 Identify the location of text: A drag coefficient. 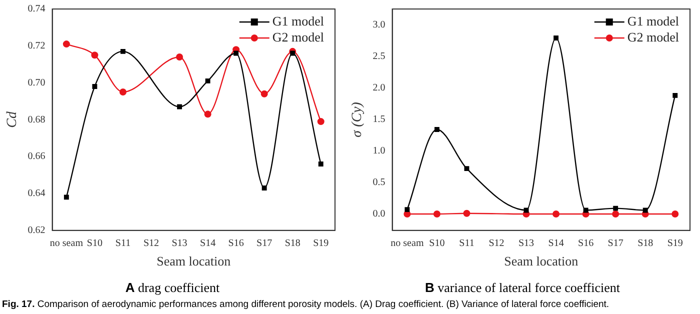
(172, 288).